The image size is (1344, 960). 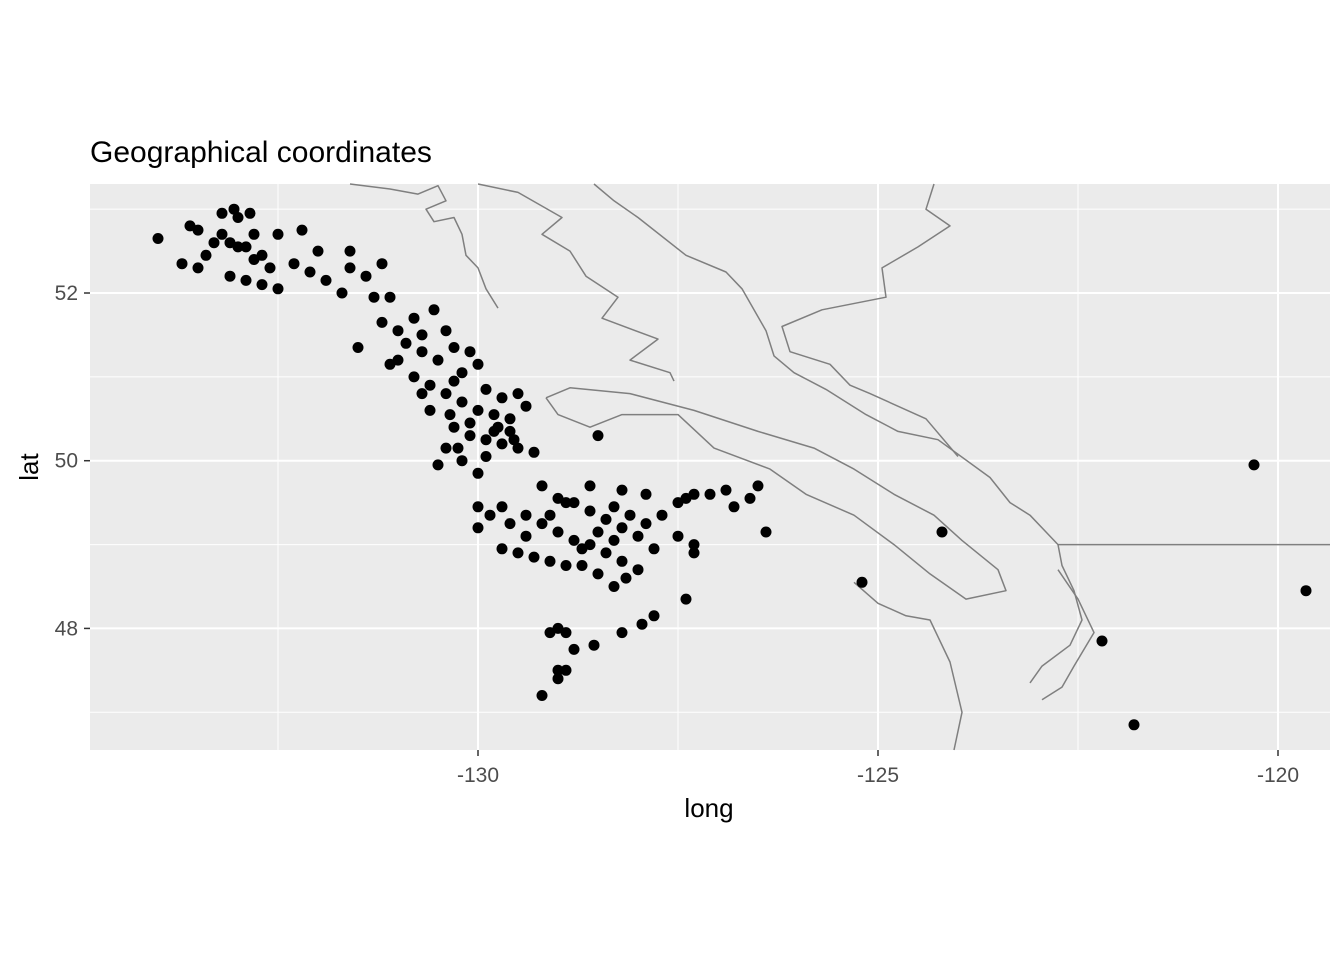 I want to click on x-tick-label: -125, so click(x=878, y=775).